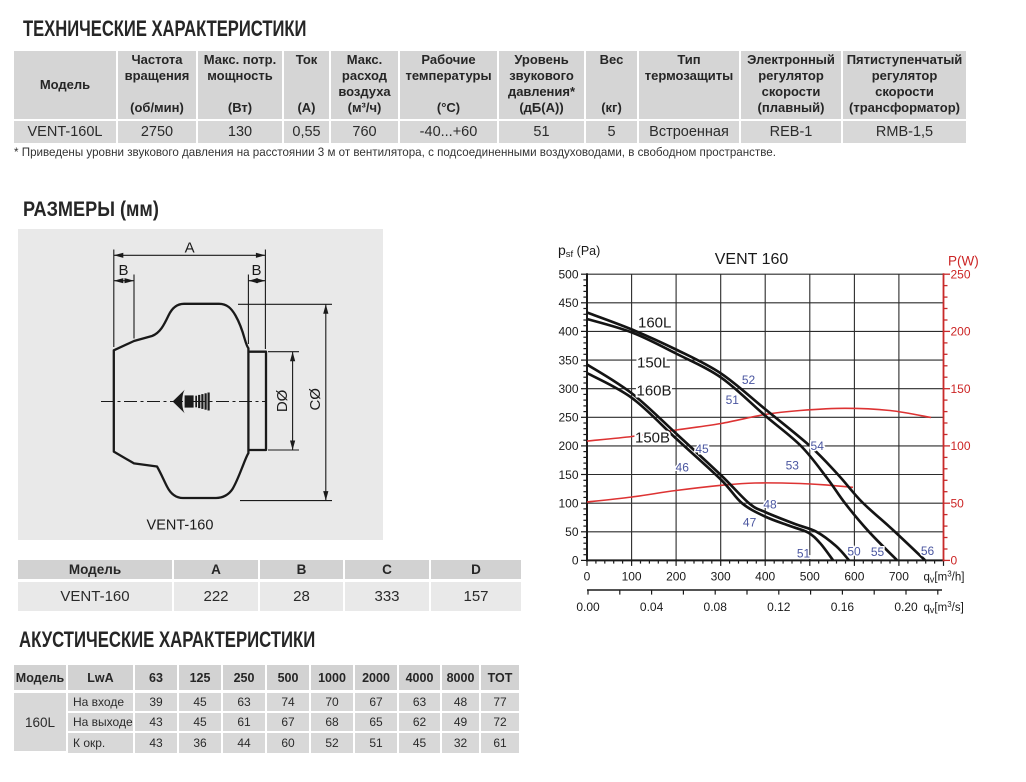 Image resolution: width=1026 pixels, height=782 pixels. Describe the element at coordinates (854, 576) in the screenshot. I see `svg-text: 600` at that location.